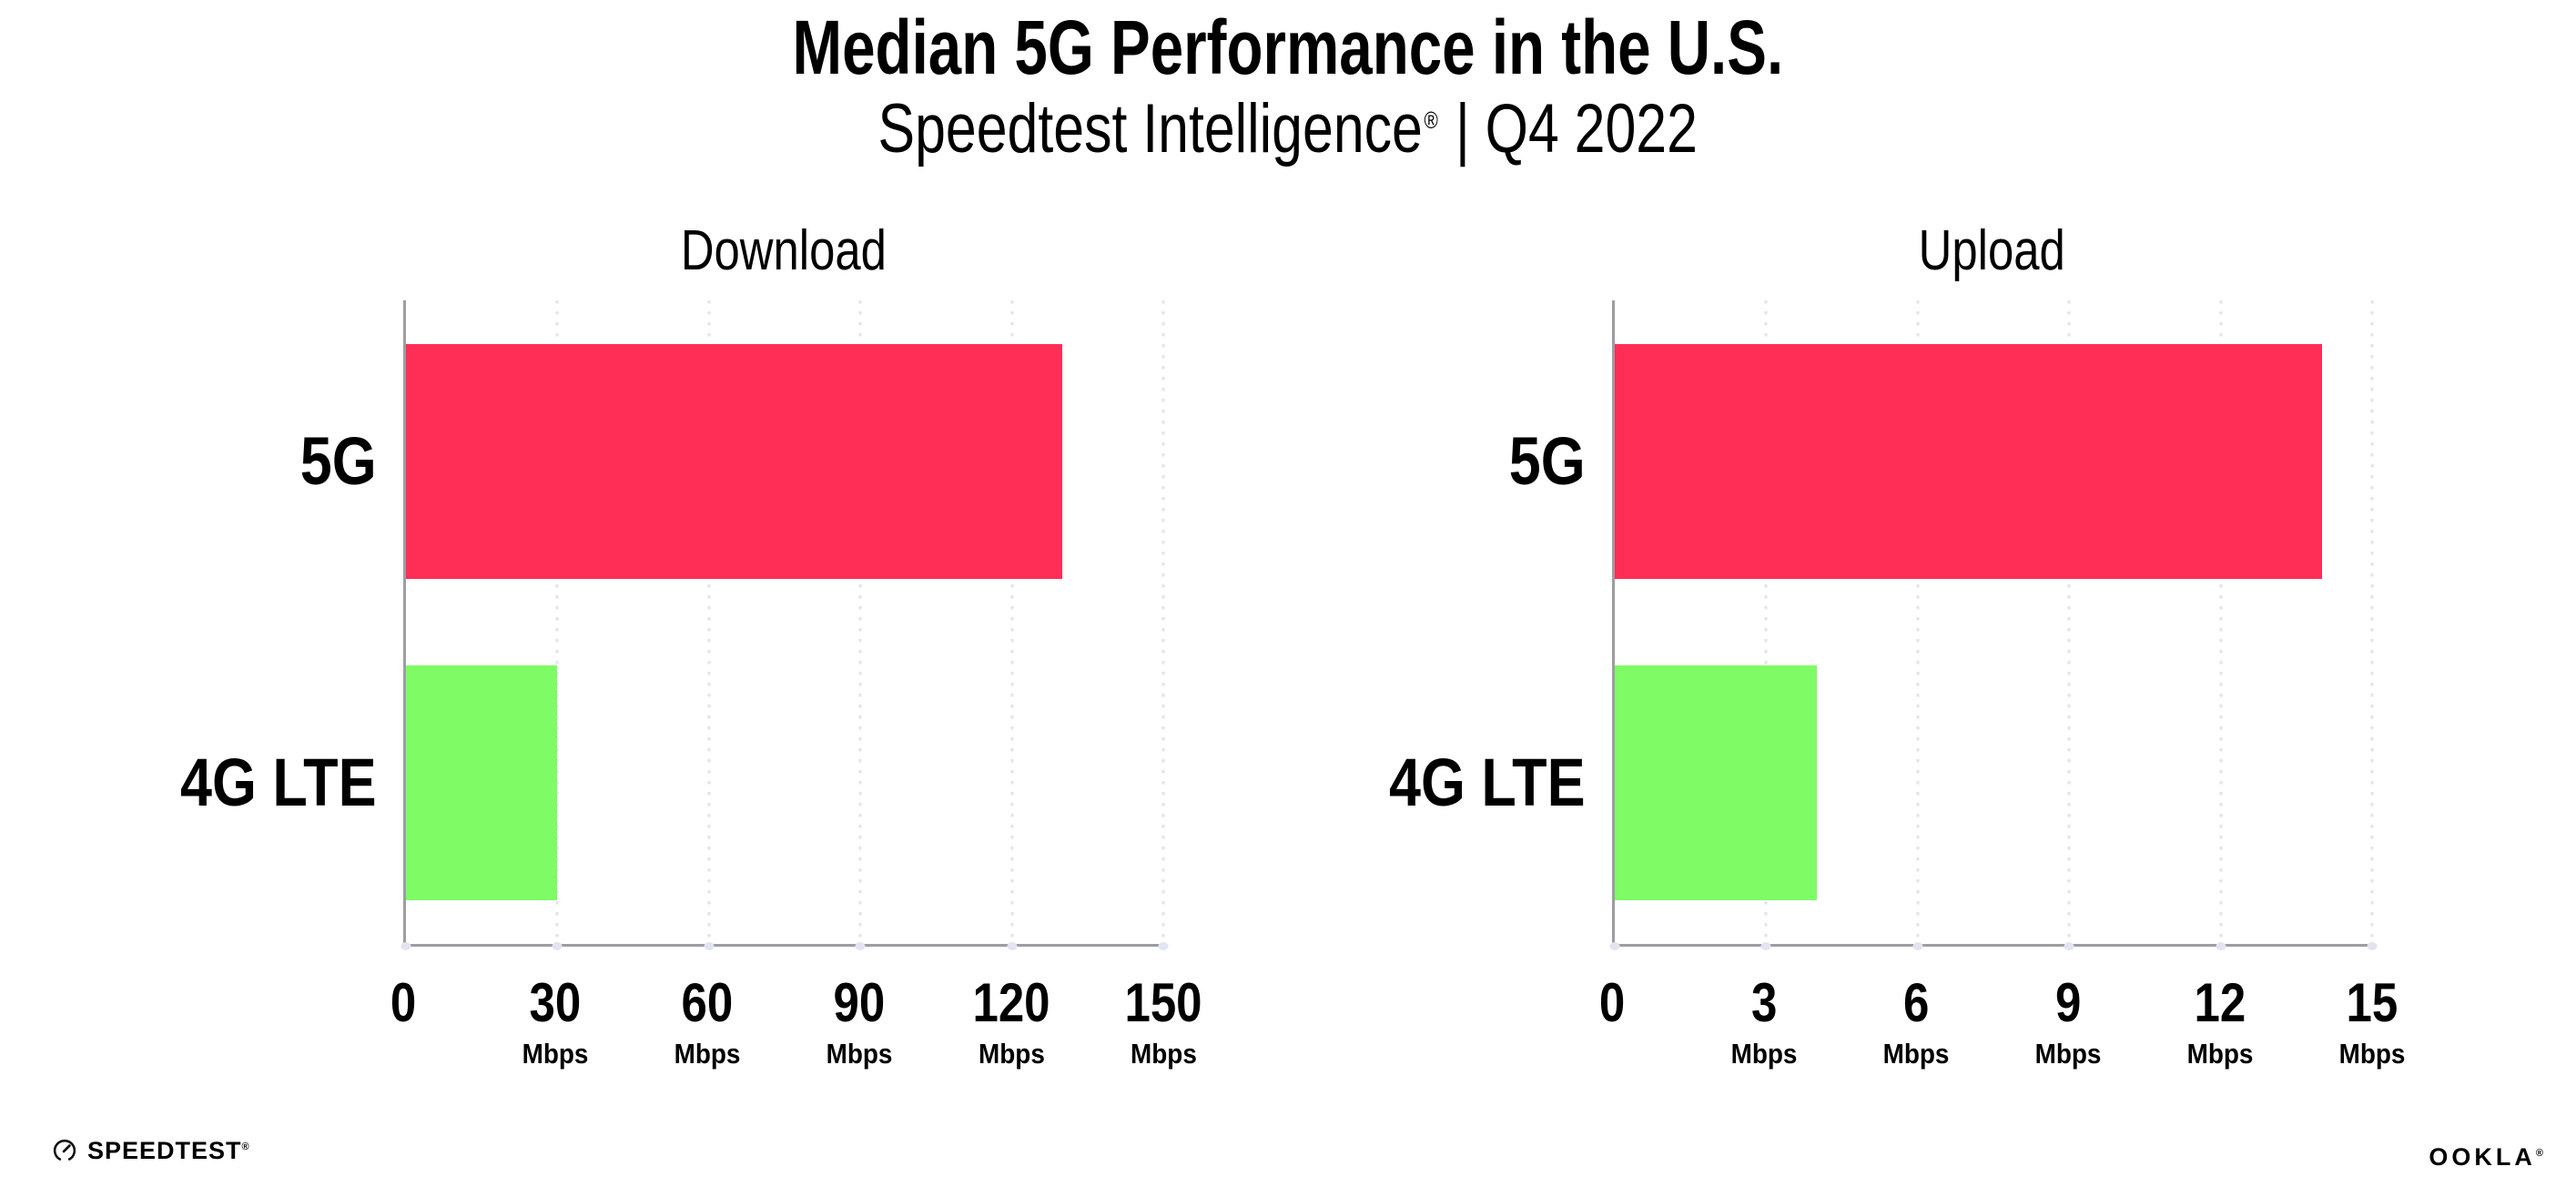 Image resolution: width=2576 pixels, height=1197 pixels. I want to click on gridline-15-mbps, so click(2372, 622).